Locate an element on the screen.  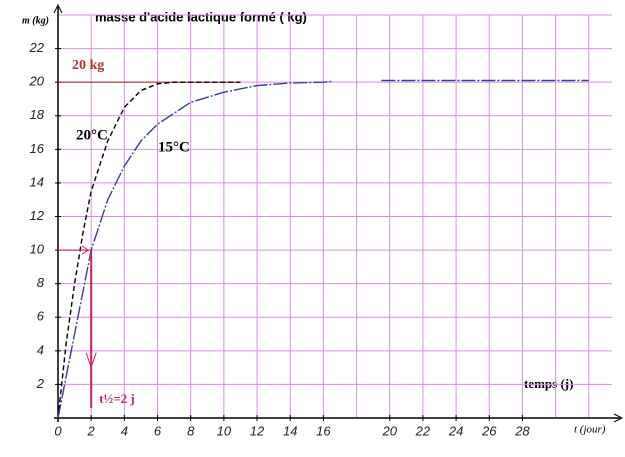
x-tick-label: 20 is located at coordinates (390, 430).